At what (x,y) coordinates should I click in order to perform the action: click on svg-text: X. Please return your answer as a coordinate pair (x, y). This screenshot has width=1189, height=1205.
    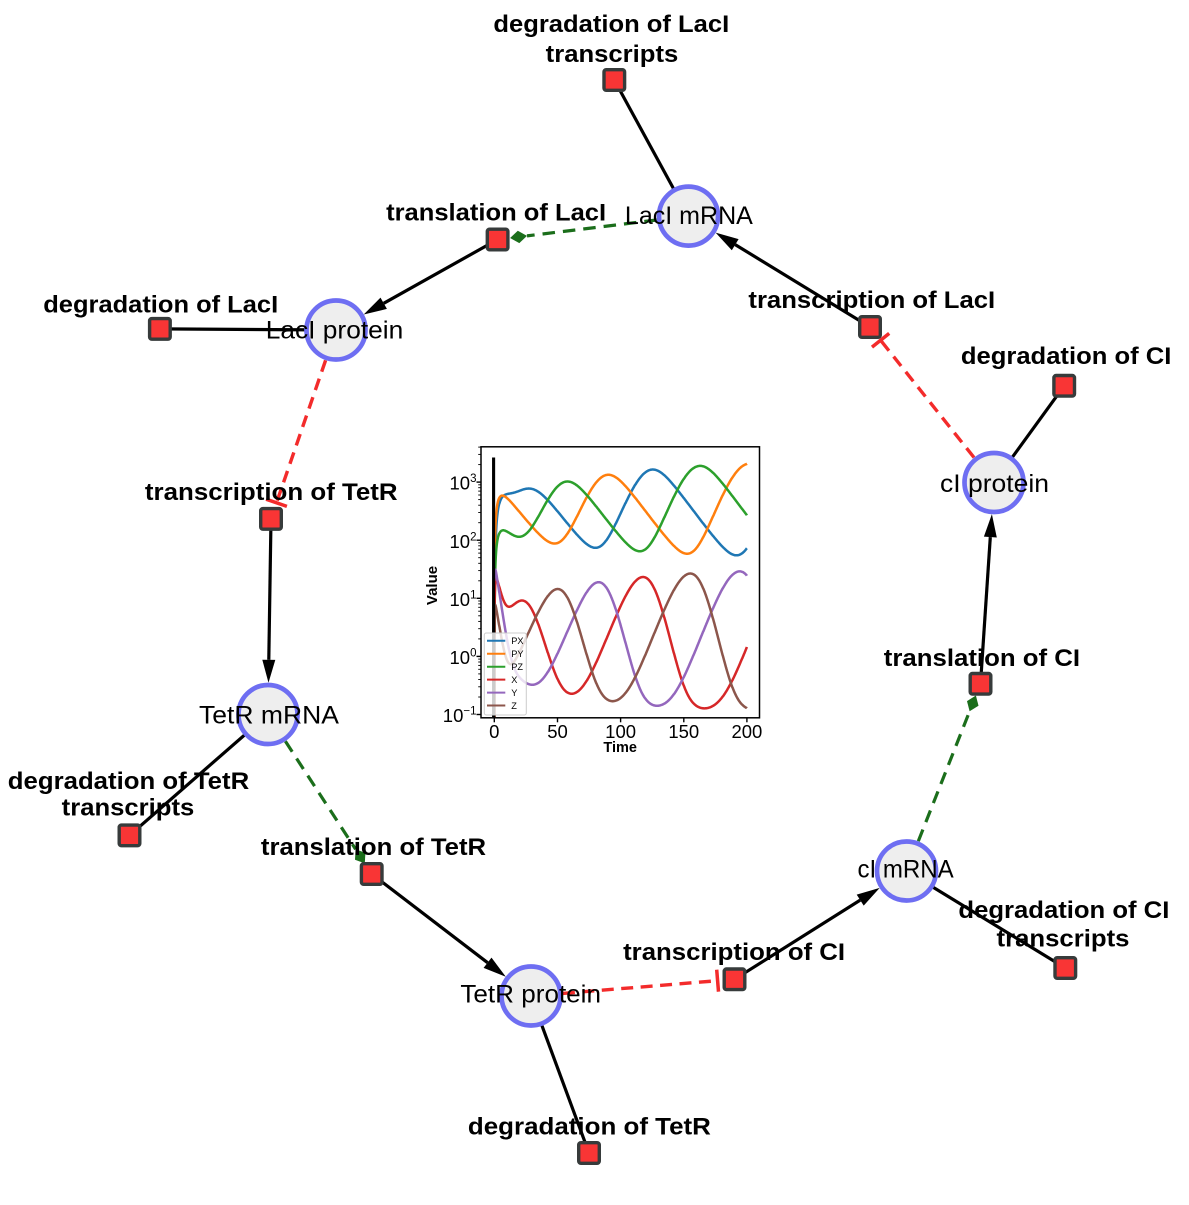
    Looking at the image, I should click on (514, 680).